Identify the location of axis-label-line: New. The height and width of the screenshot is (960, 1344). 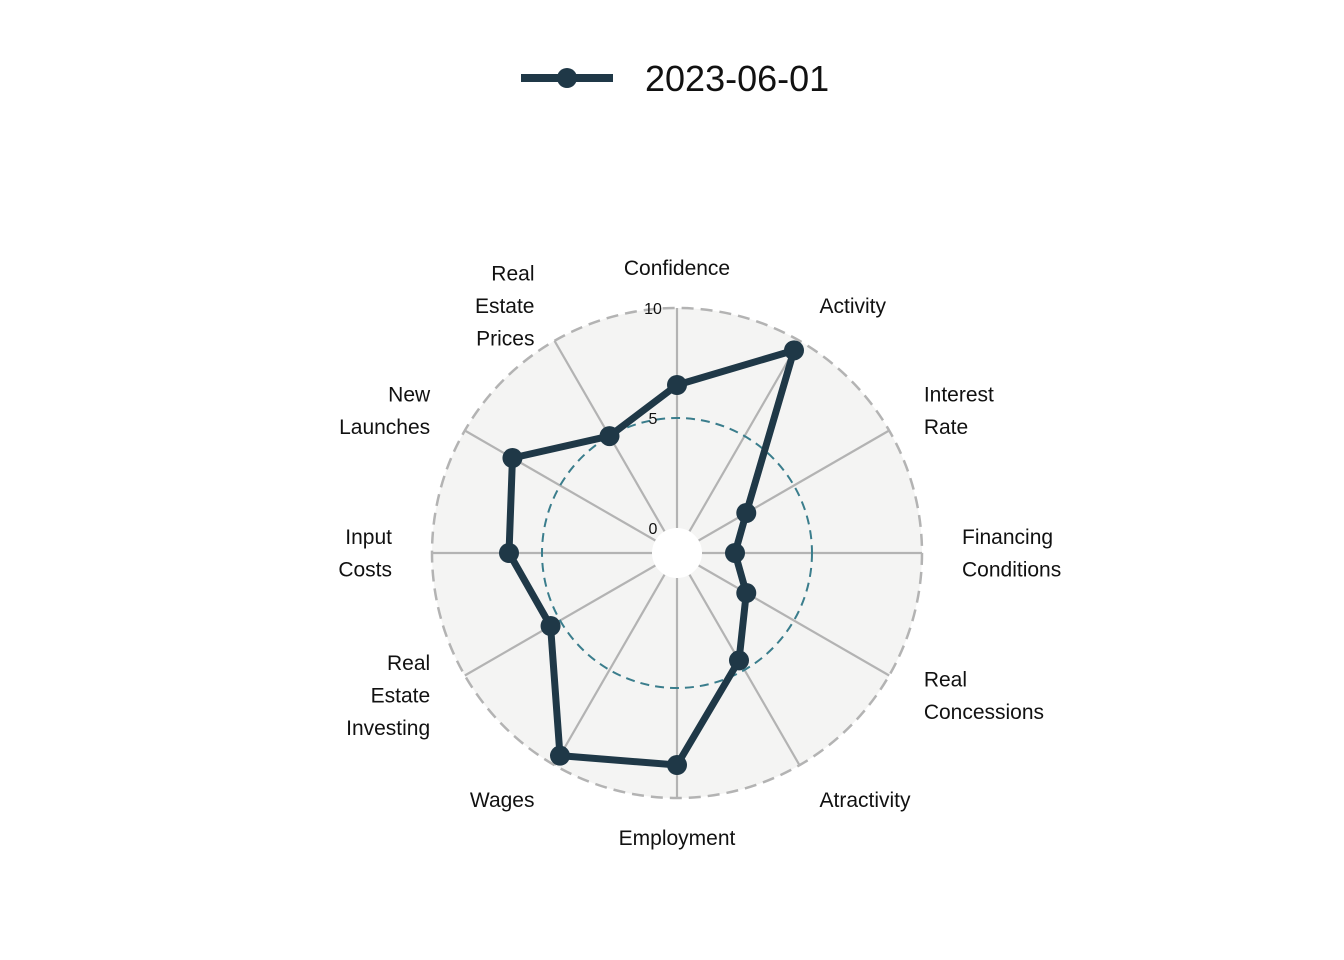
(409, 394).